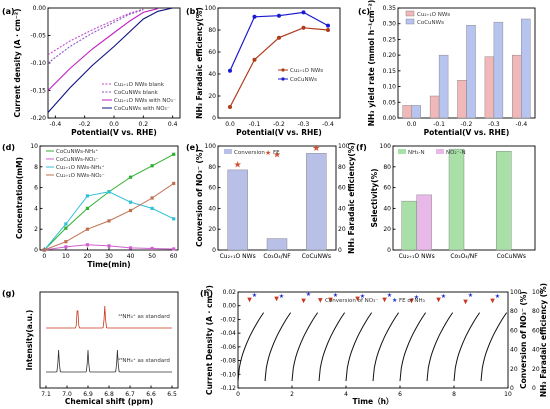  I want to click on y-tick-label: 40, so click(387, 208).